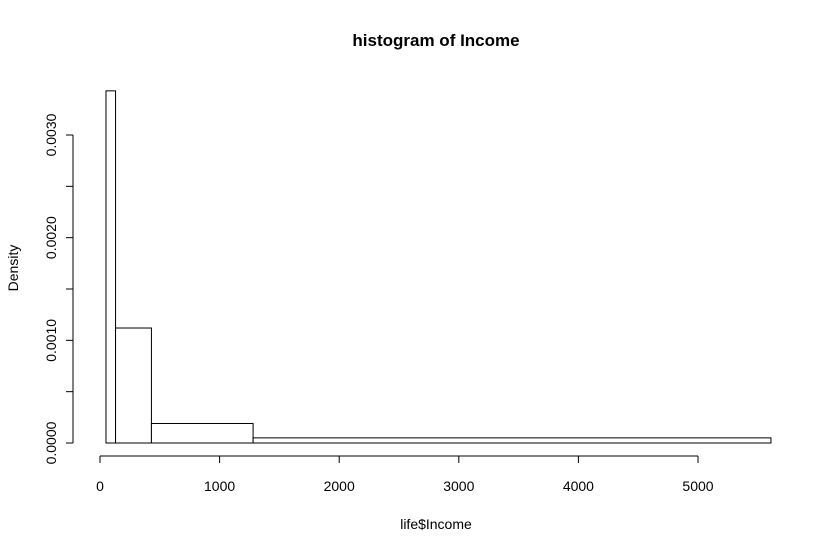  What do you see at coordinates (436, 524) in the screenshot?
I see `x-axis-label: life$Income` at bounding box center [436, 524].